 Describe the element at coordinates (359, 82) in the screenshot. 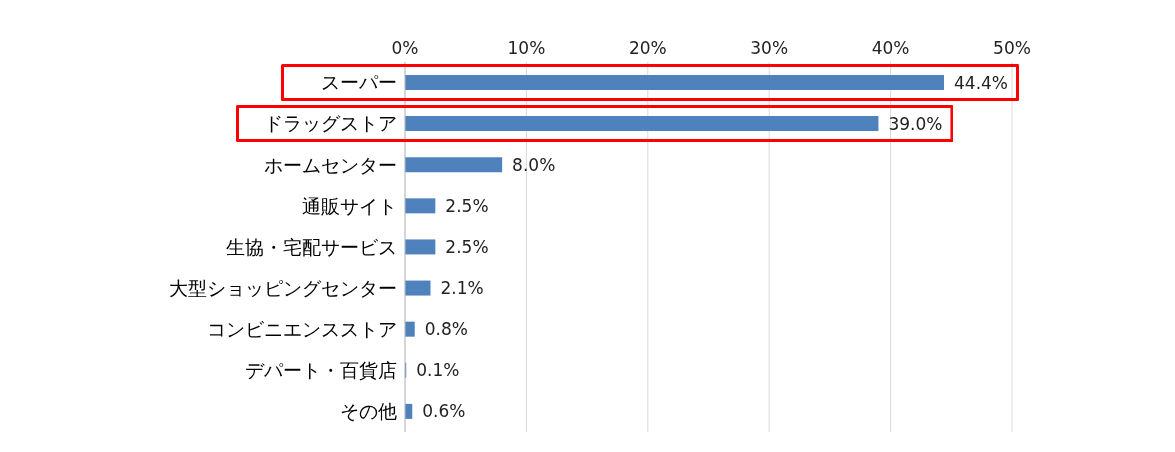

I see `y-tick-label: スーパー` at that location.